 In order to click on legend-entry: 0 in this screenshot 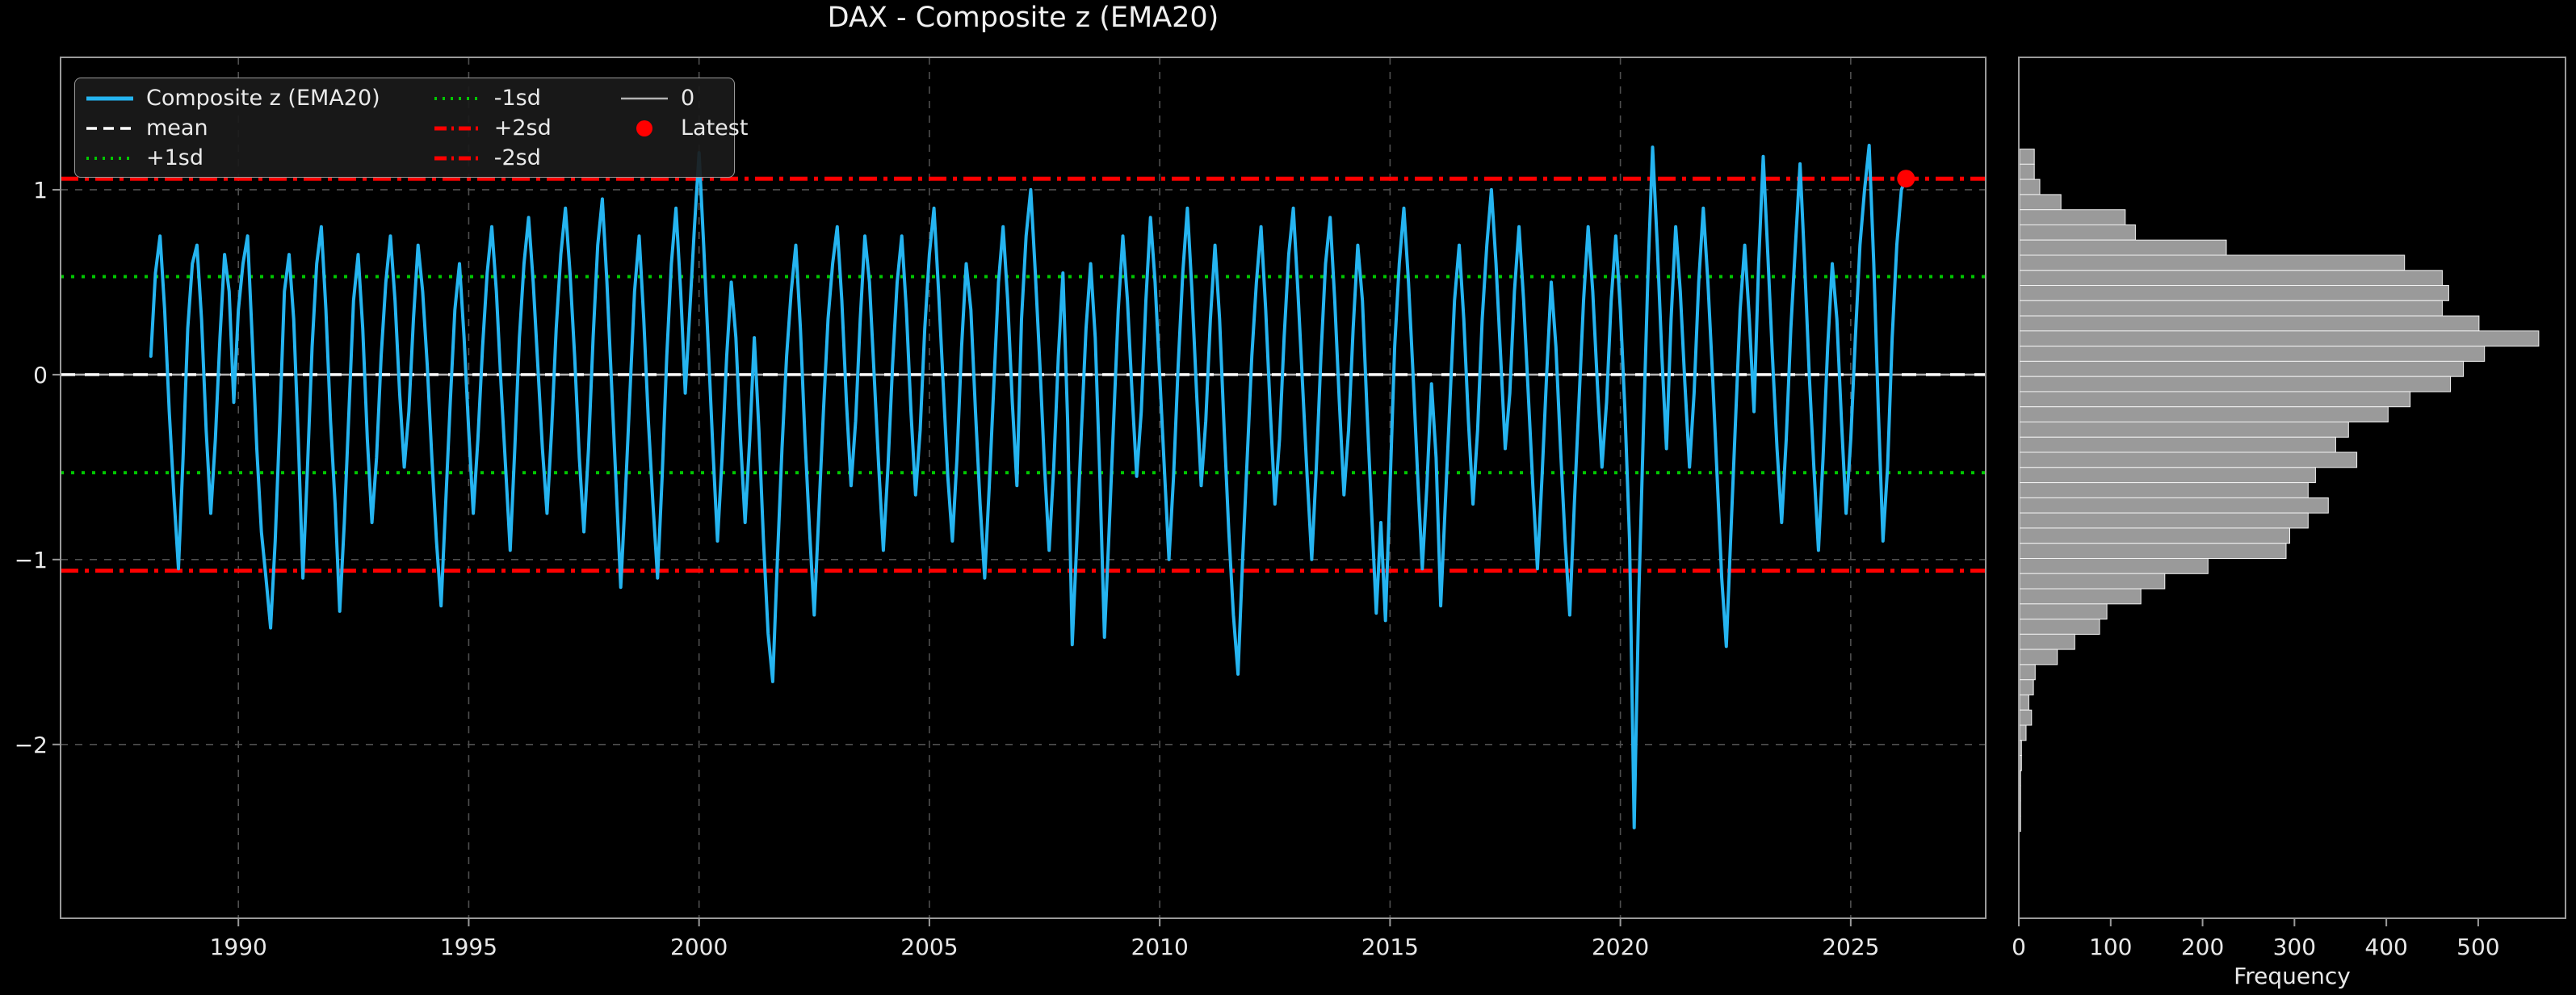, I will do `click(671, 98)`.